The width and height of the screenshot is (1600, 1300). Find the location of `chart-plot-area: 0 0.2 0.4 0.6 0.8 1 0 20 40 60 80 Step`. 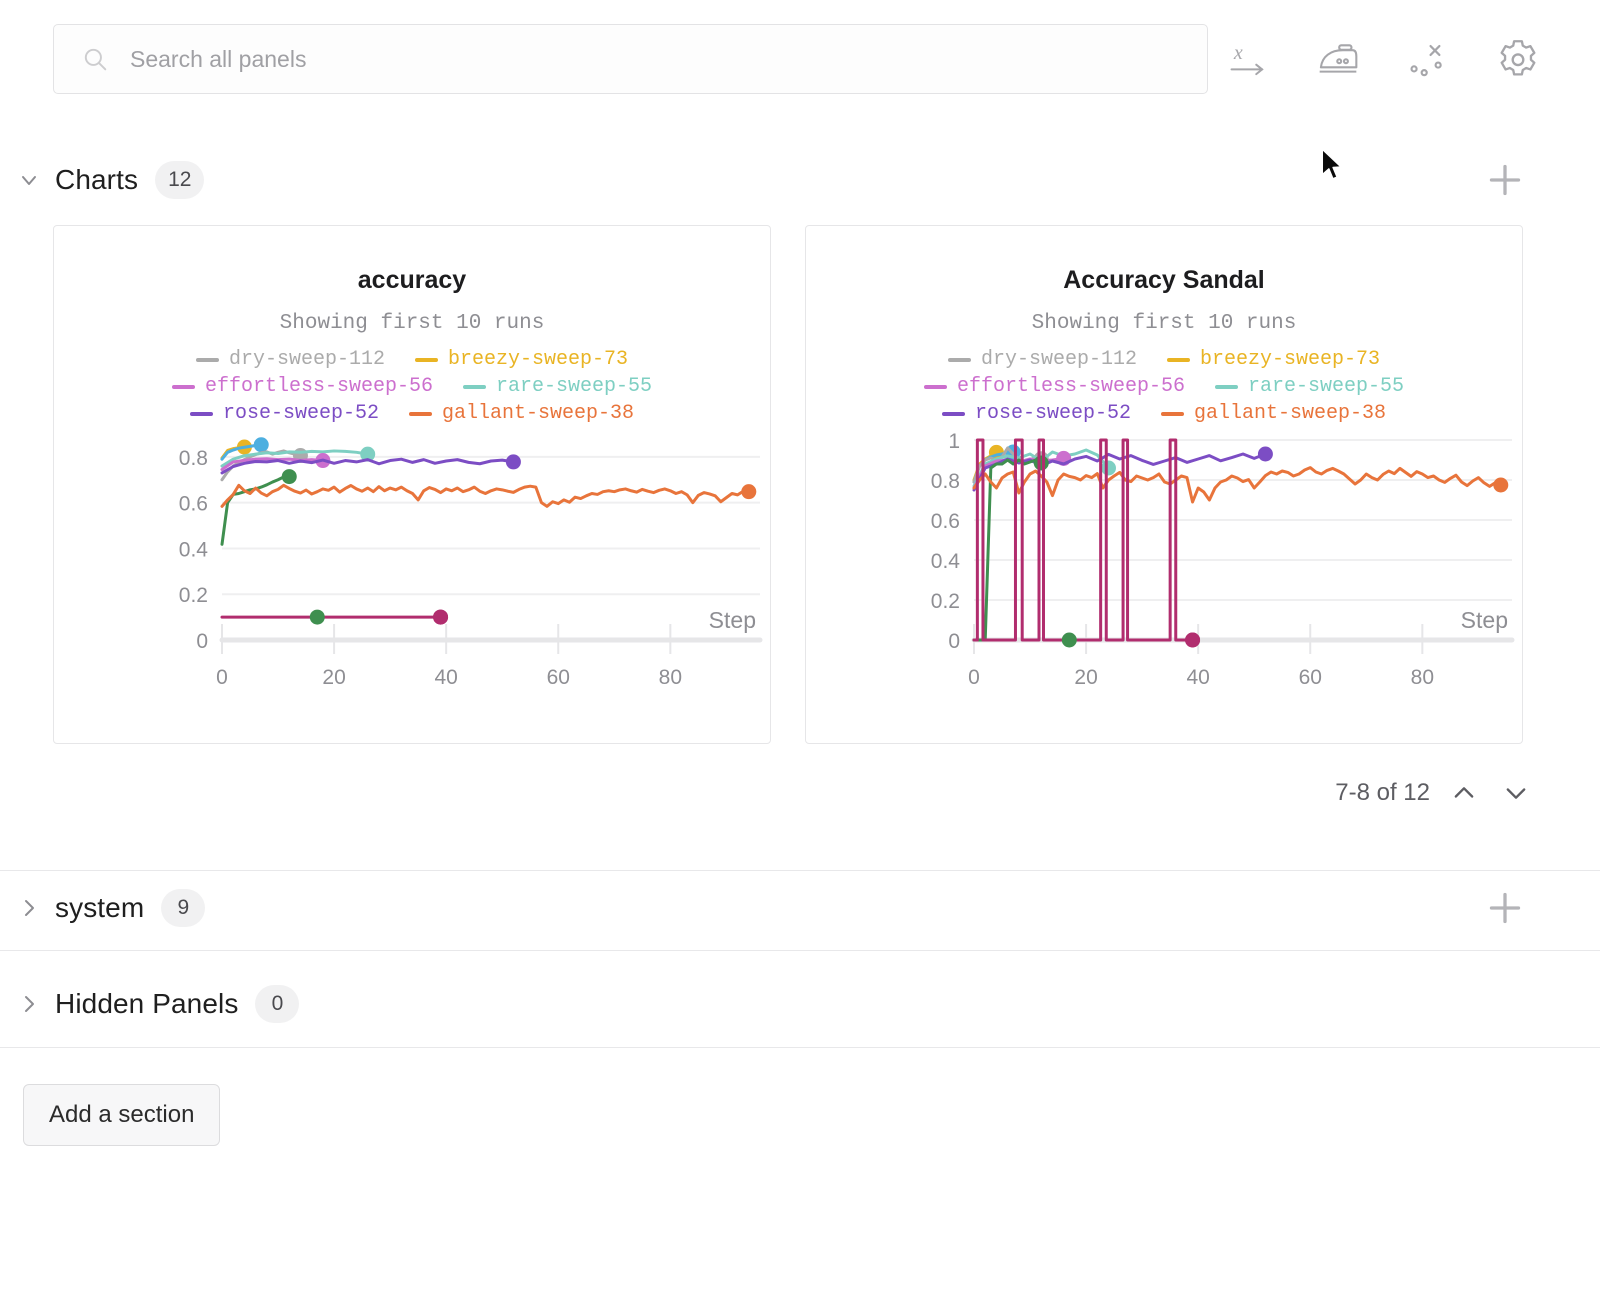

chart-plot-area: 0 0.2 0.4 0.6 0.8 1 0 20 40 60 80 Step is located at coordinates (1165, 567).